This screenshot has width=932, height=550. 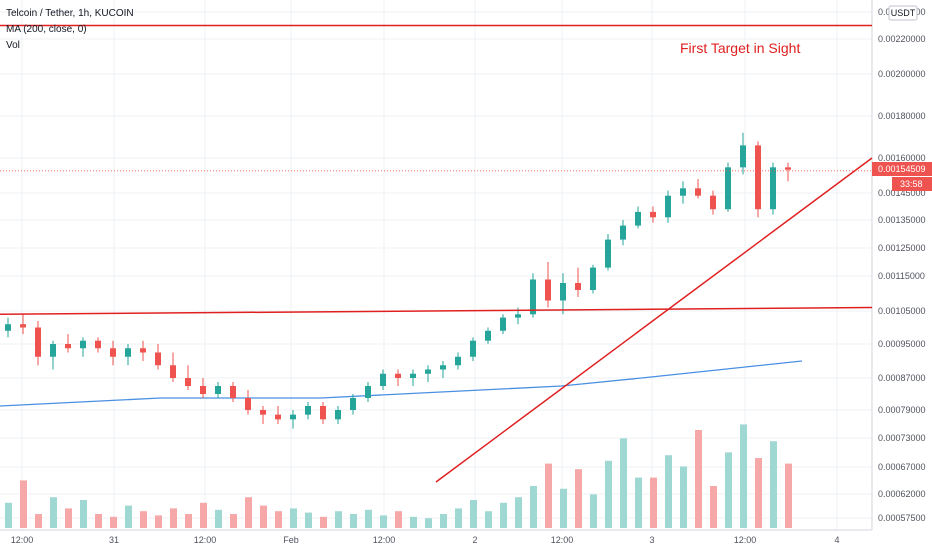 I want to click on price-tick-label: 0.00145000, so click(x=902, y=193).